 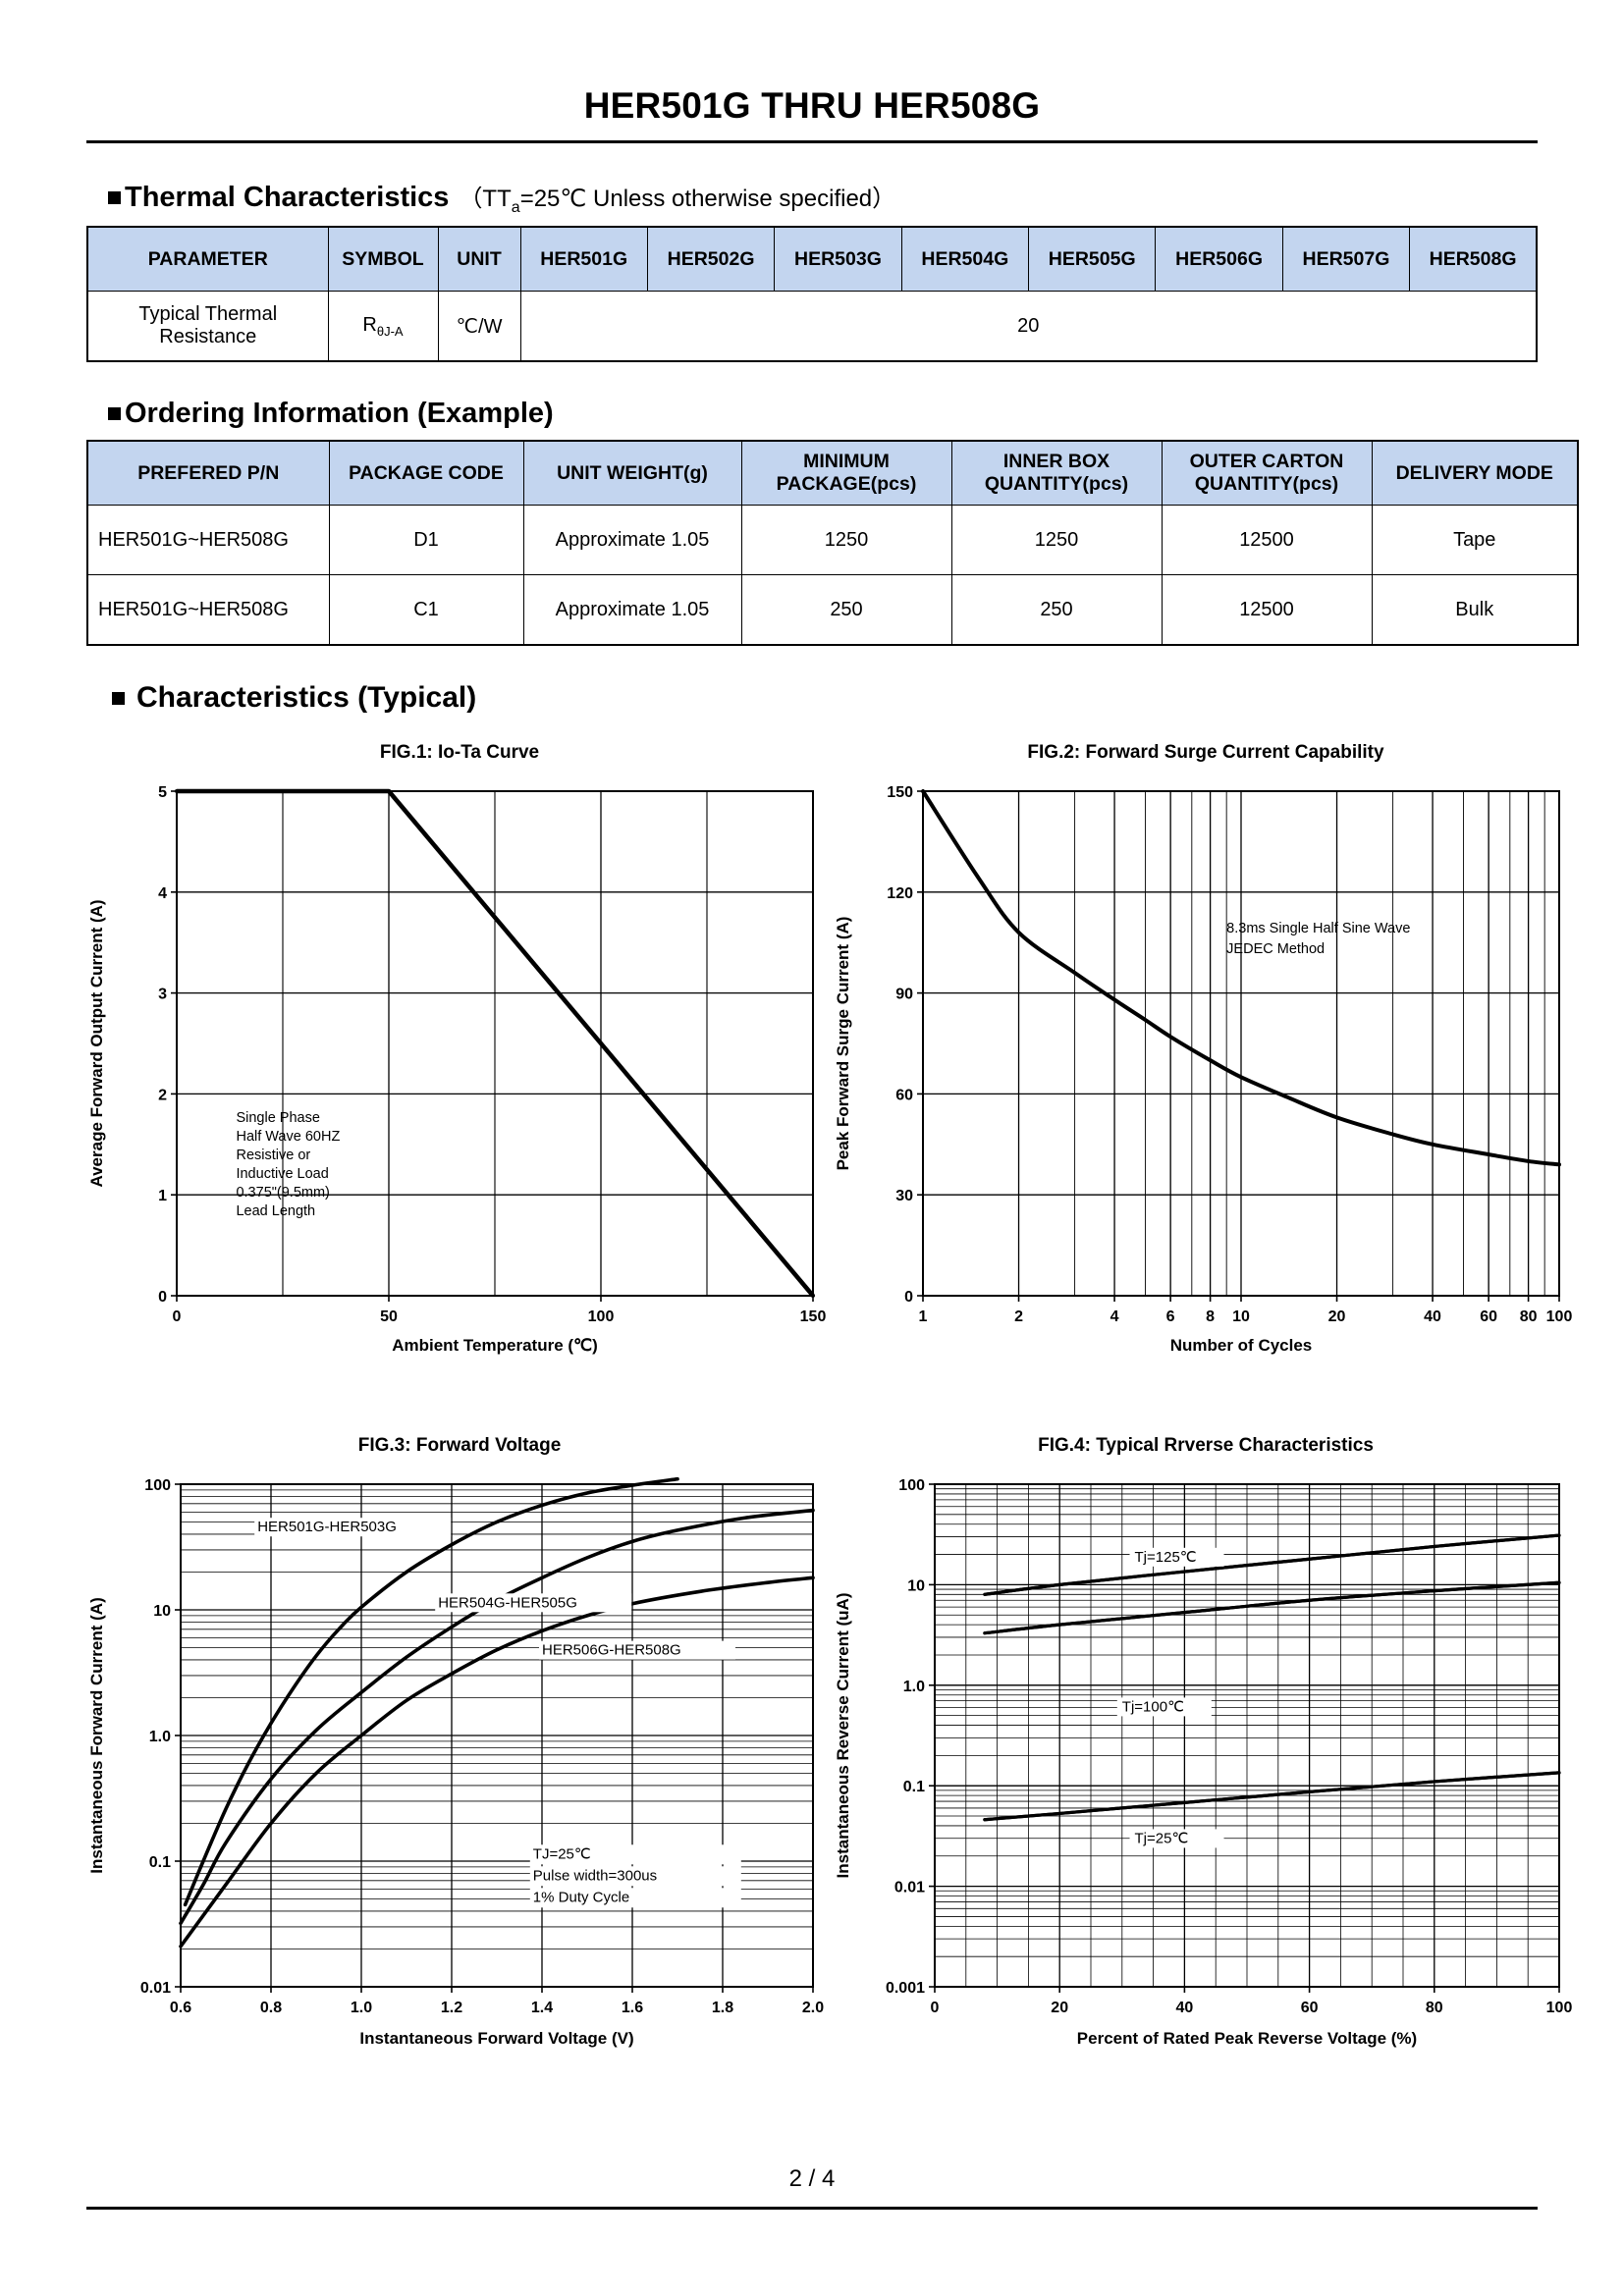 What do you see at coordinates (914, 1687) in the screenshot?
I see `y-tick-label: 1.0` at bounding box center [914, 1687].